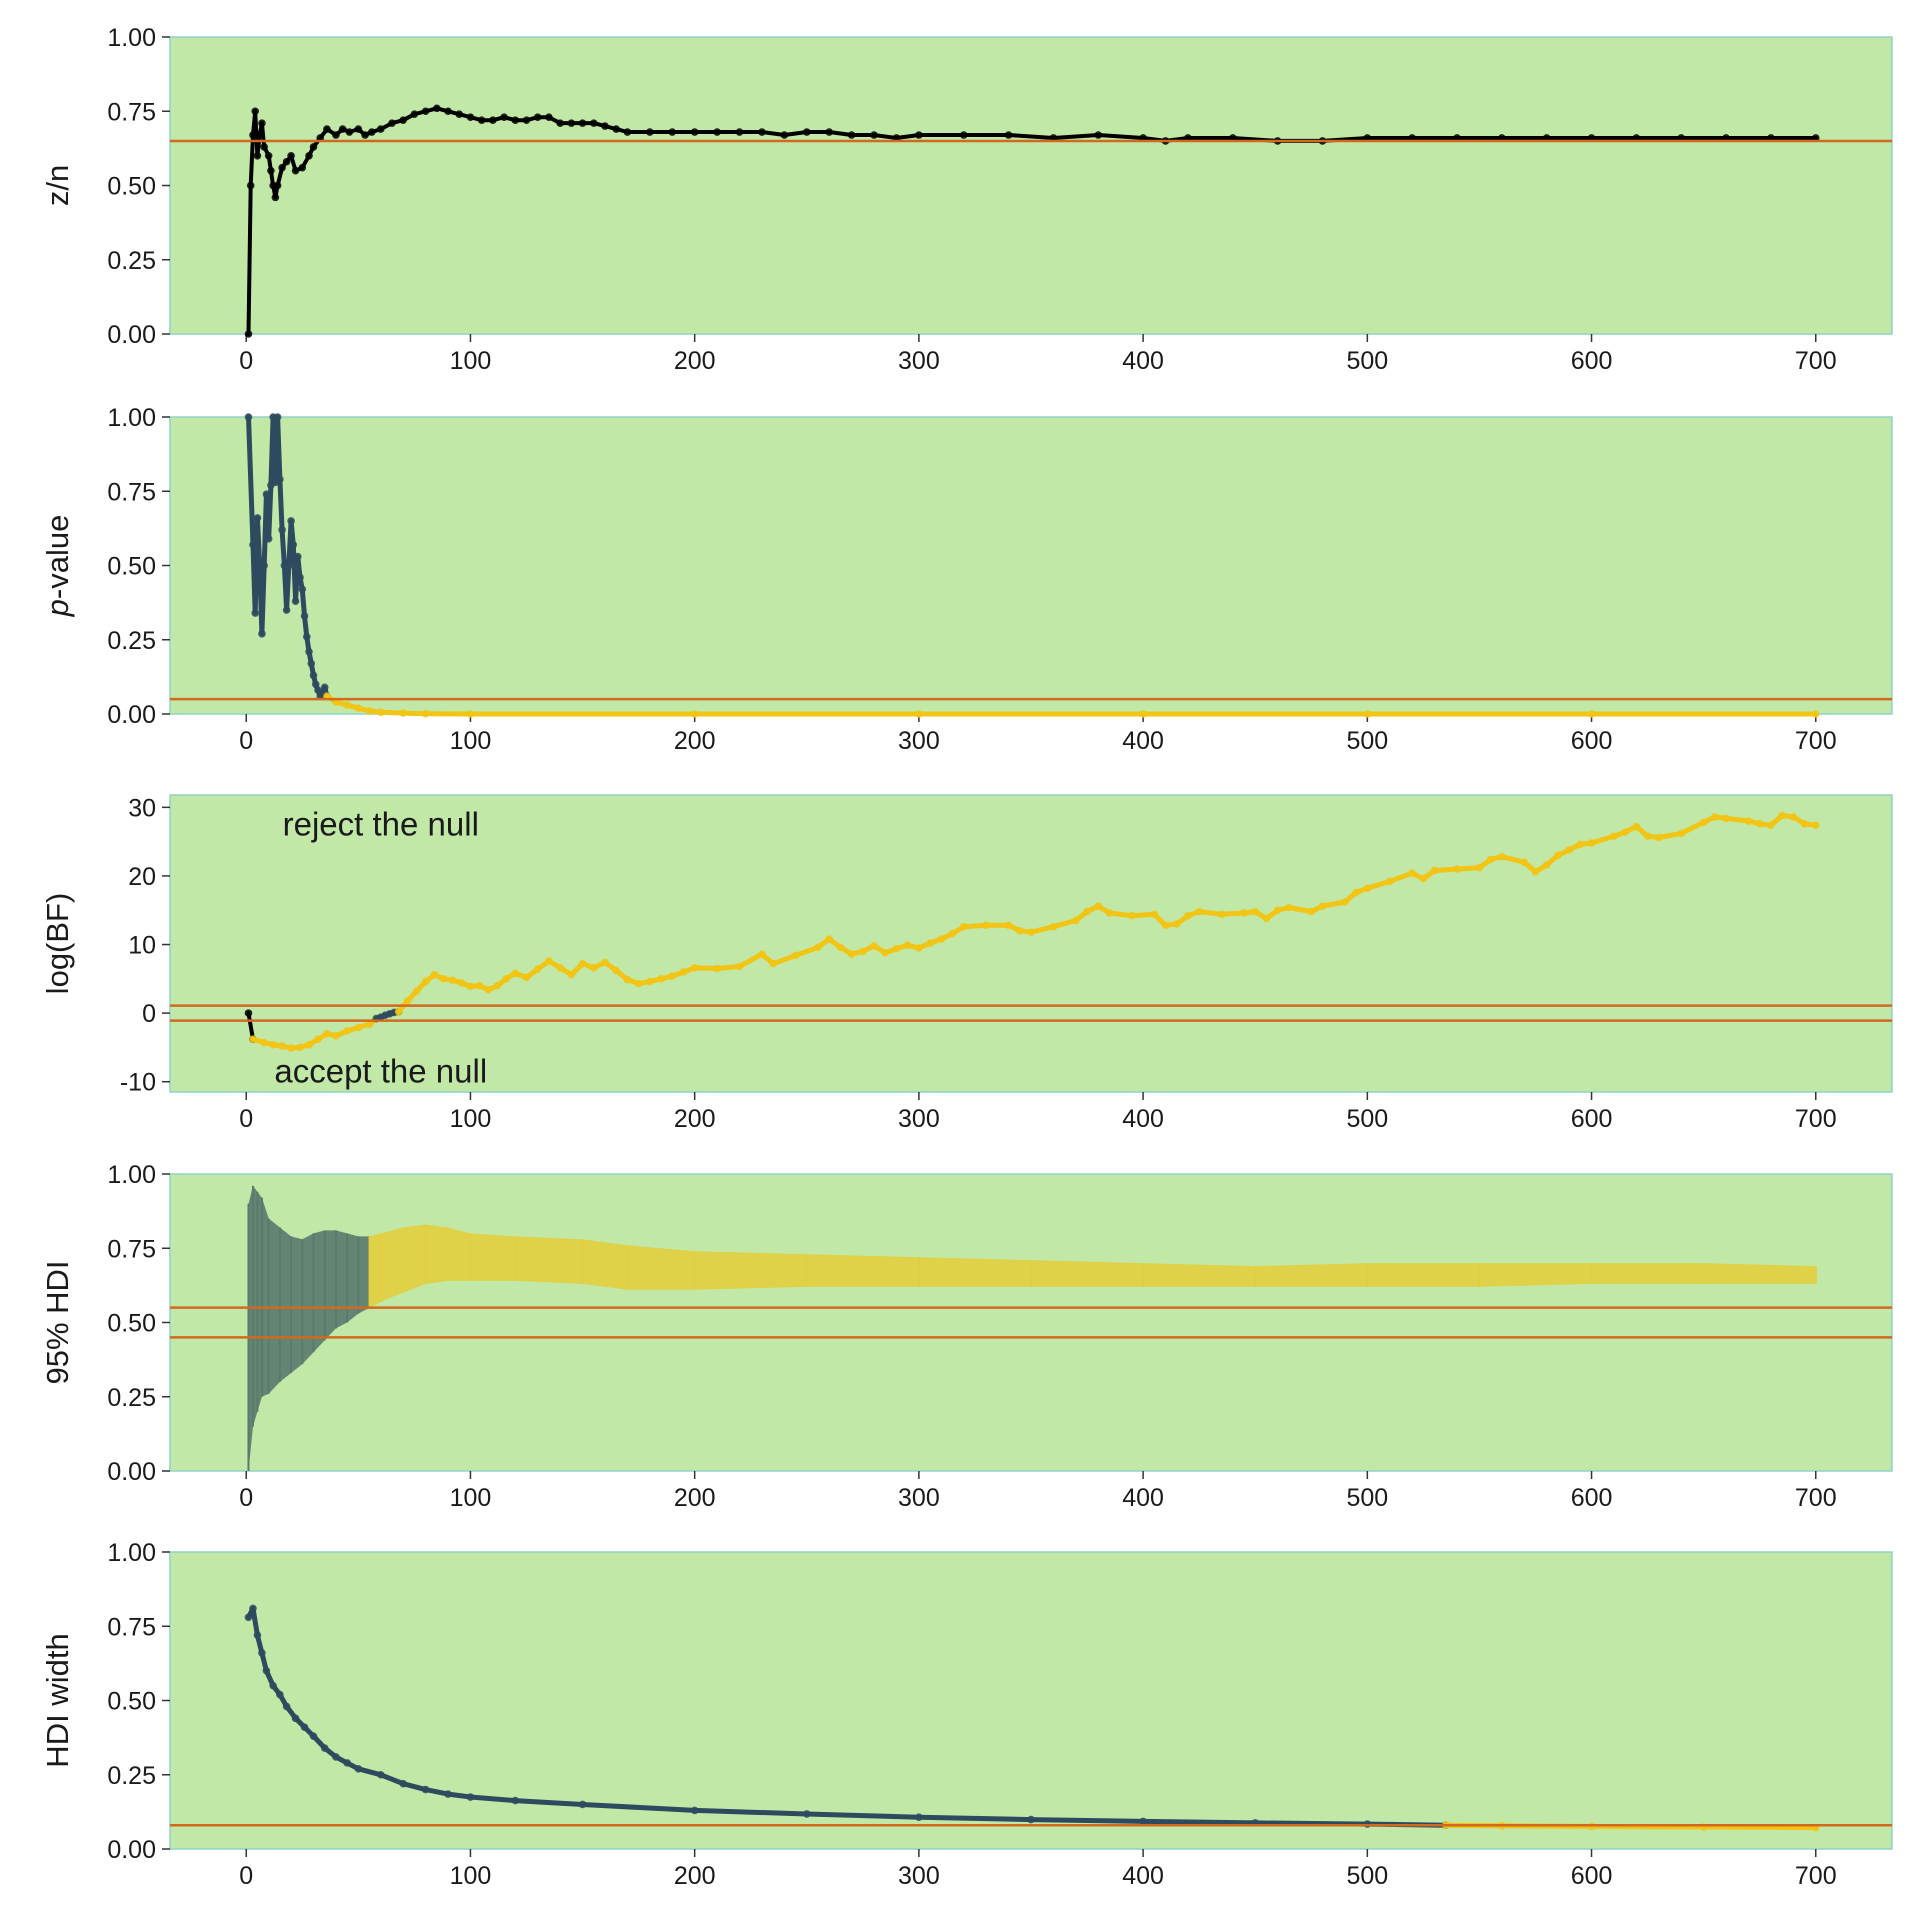  What do you see at coordinates (381, 823) in the screenshot?
I see `annotation-text: reject the null` at bounding box center [381, 823].